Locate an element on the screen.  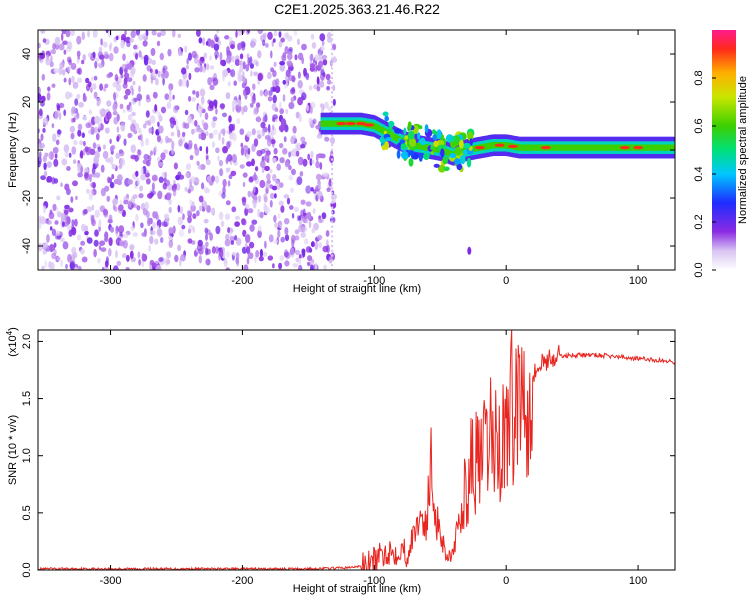
transition-blob is located at coordinates (471, 142).